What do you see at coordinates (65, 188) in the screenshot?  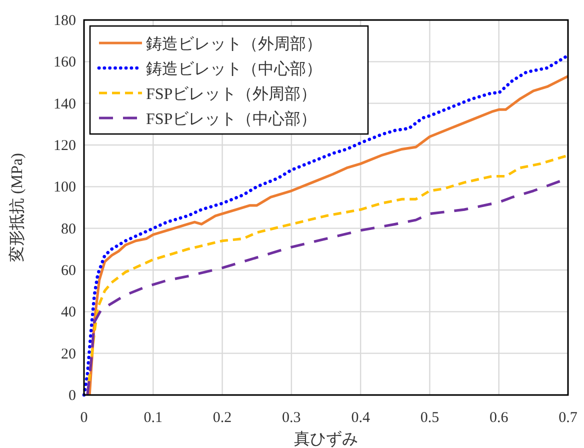 I see `y-tick-label: 100` at bounding box center [65, 188].